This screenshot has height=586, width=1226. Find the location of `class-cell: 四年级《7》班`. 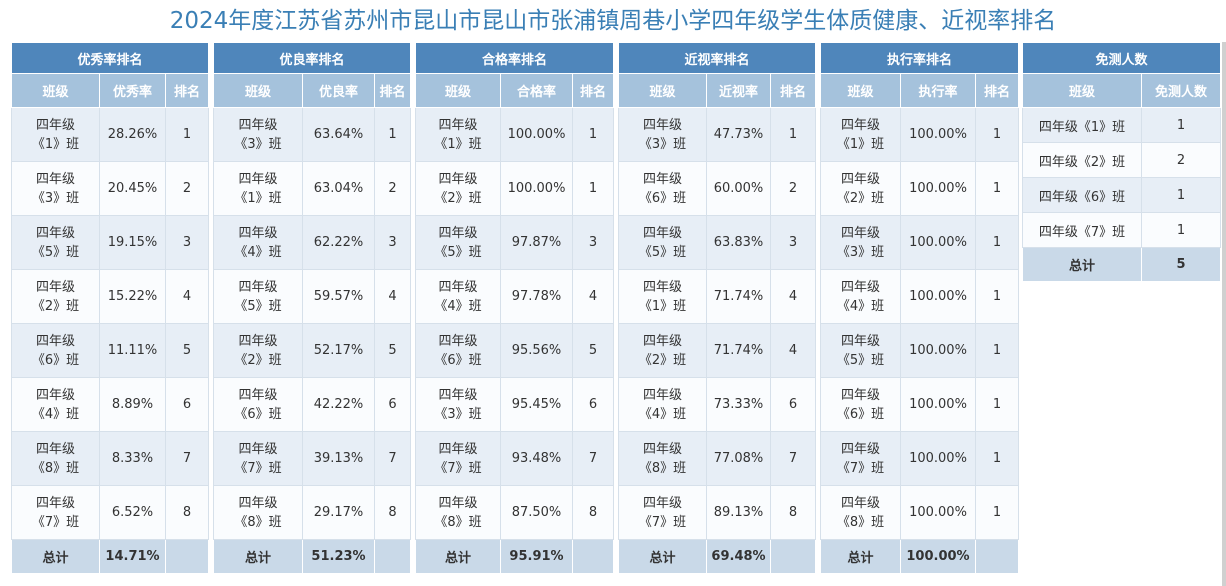

class-cell: 四年级《7》班 is located at coordinates (860, 458).